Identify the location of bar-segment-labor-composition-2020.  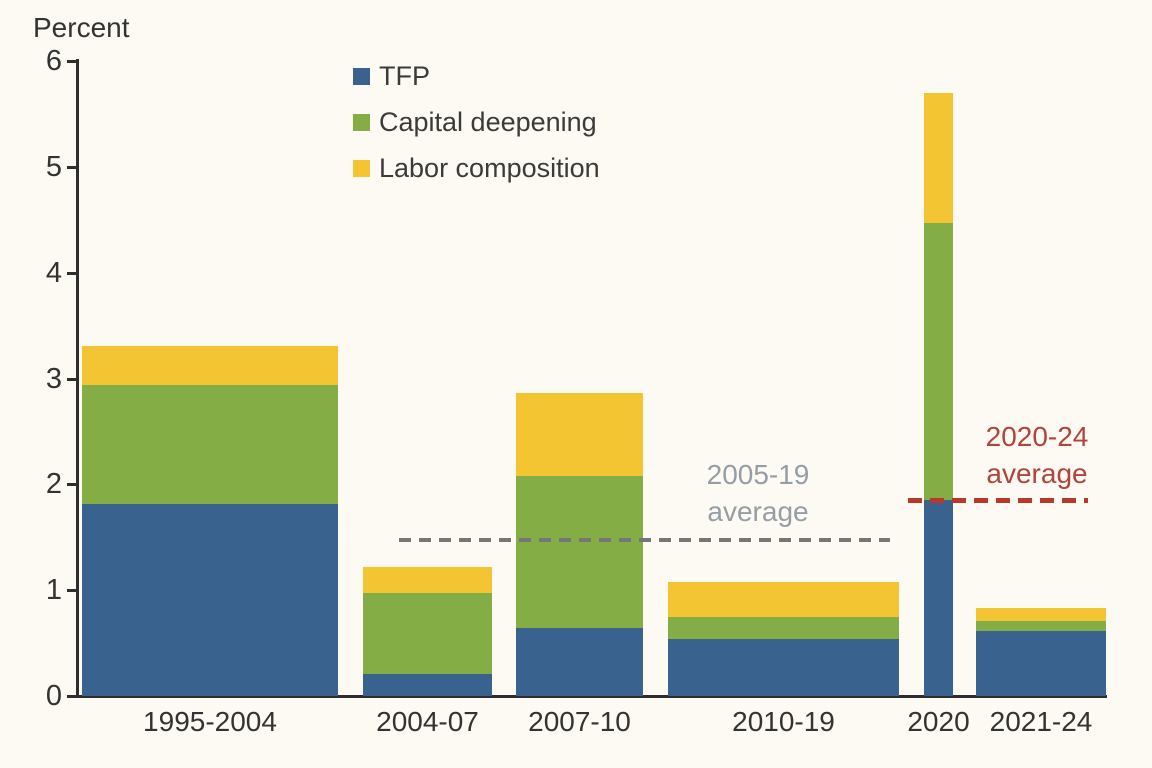
(938, 157).